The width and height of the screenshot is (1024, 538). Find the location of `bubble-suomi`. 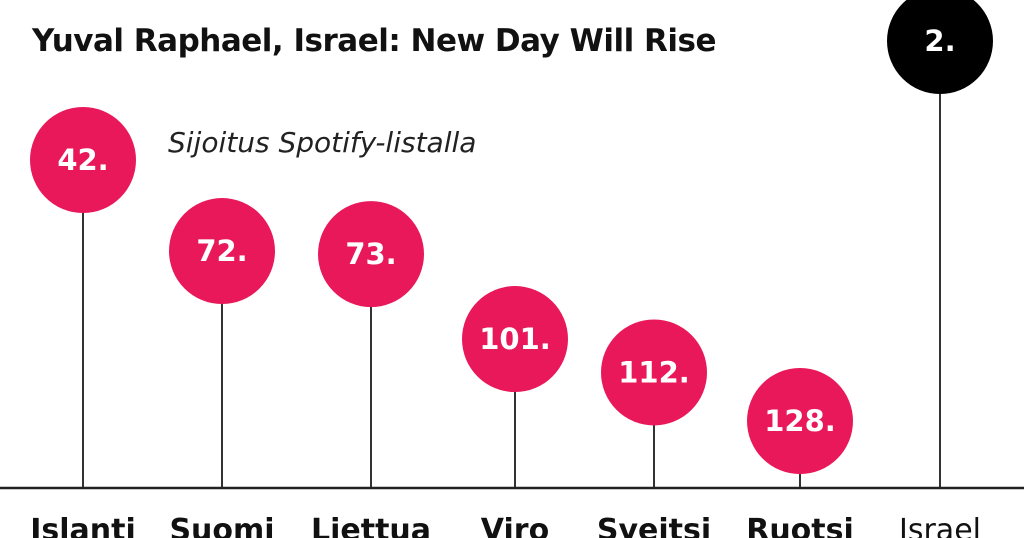

bubble-suomi is located at coordinates (222, 251).